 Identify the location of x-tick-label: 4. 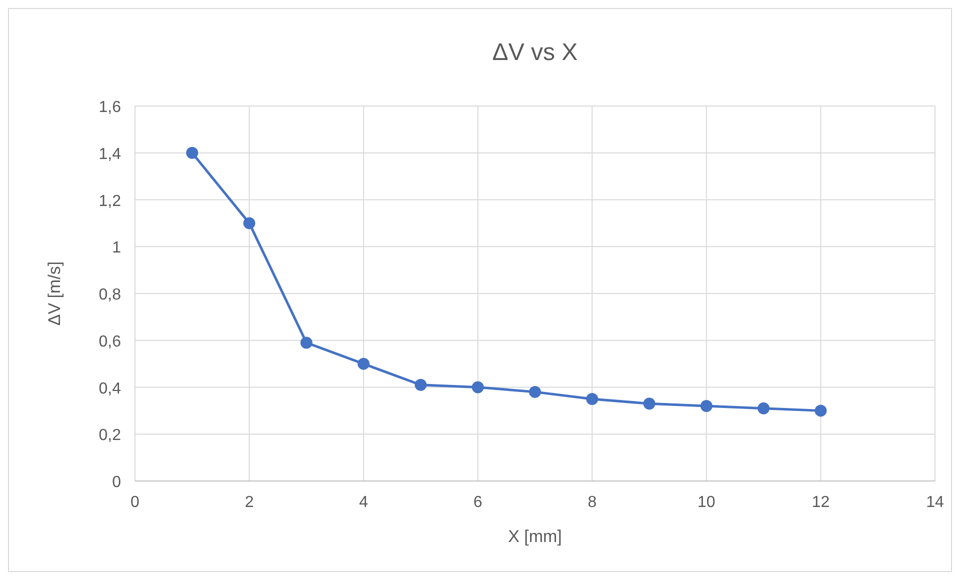
(363, 502).